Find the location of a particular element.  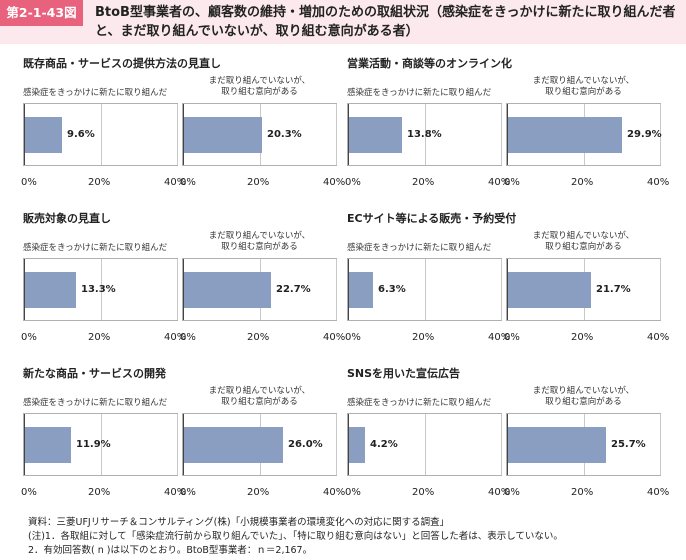

figure-label: 第2-1-43図 is located at coordinates (41, 13).